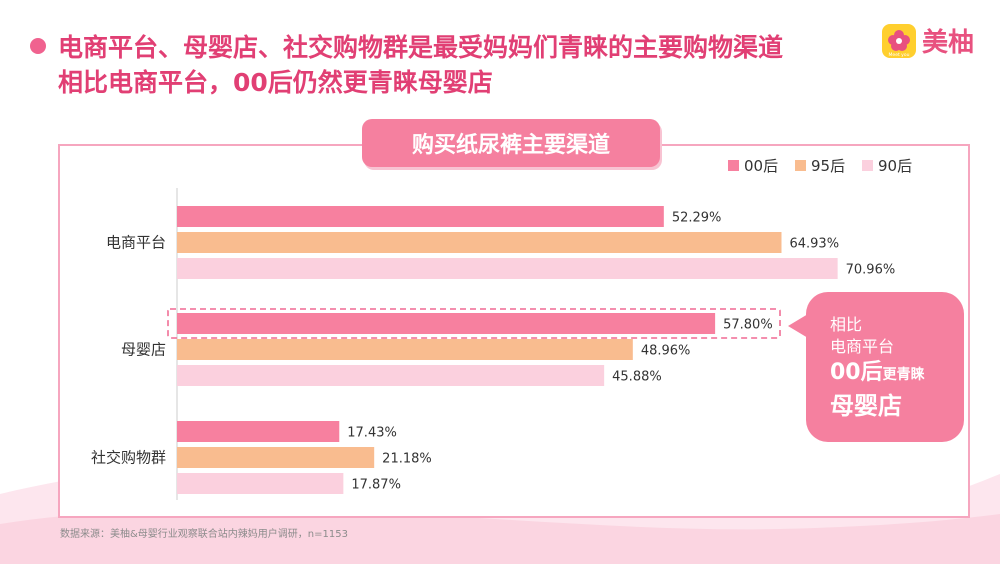 The image size is (1000, 564). Describe the element at coordinates (405, 349) in the screenshot. I see `bar-95后-母婴店` at that location.